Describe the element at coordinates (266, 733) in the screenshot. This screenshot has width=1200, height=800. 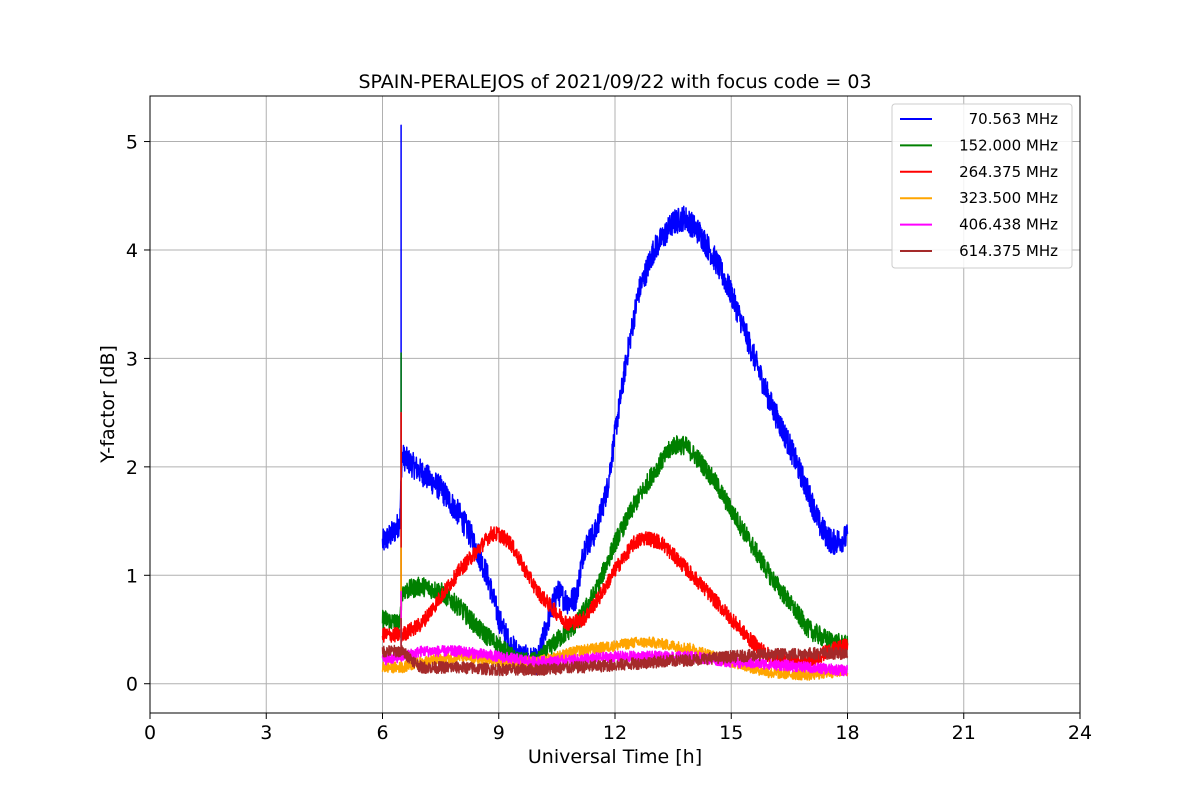
I see `x-tick-label: 3` at that location.